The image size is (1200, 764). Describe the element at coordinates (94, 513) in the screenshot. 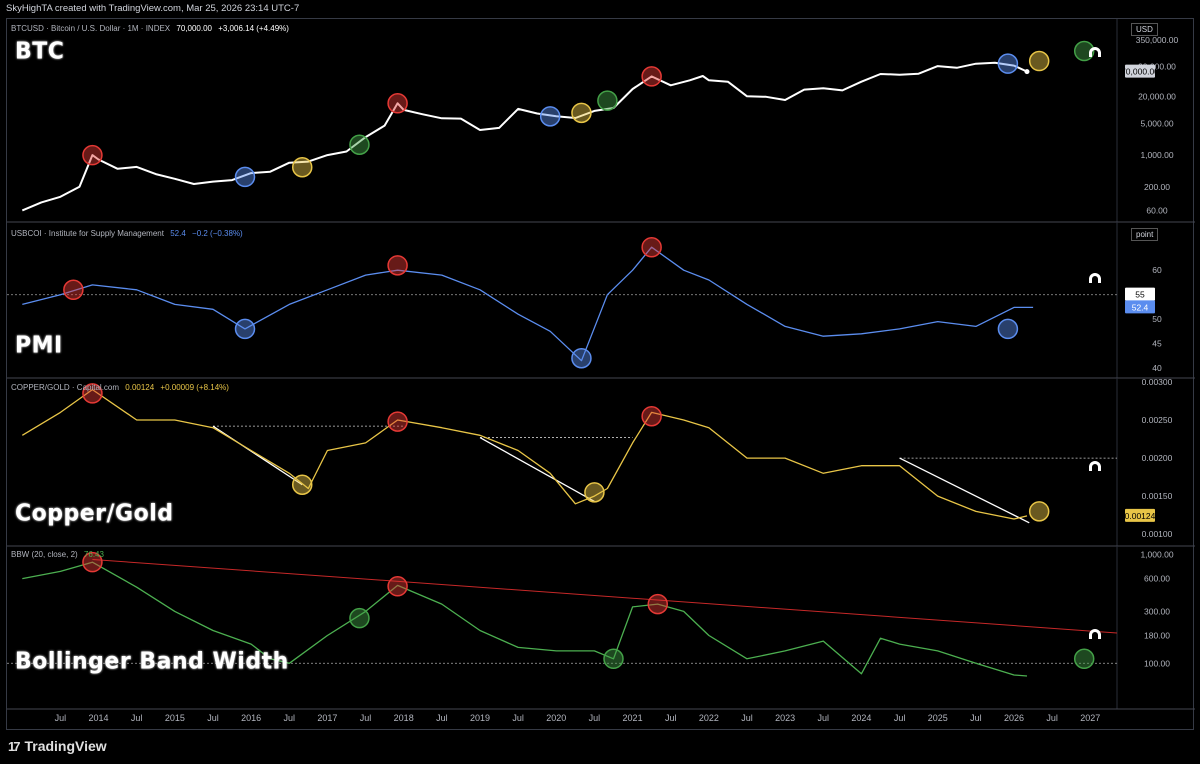

I see `copper-title: Copper/Gold` at that location.